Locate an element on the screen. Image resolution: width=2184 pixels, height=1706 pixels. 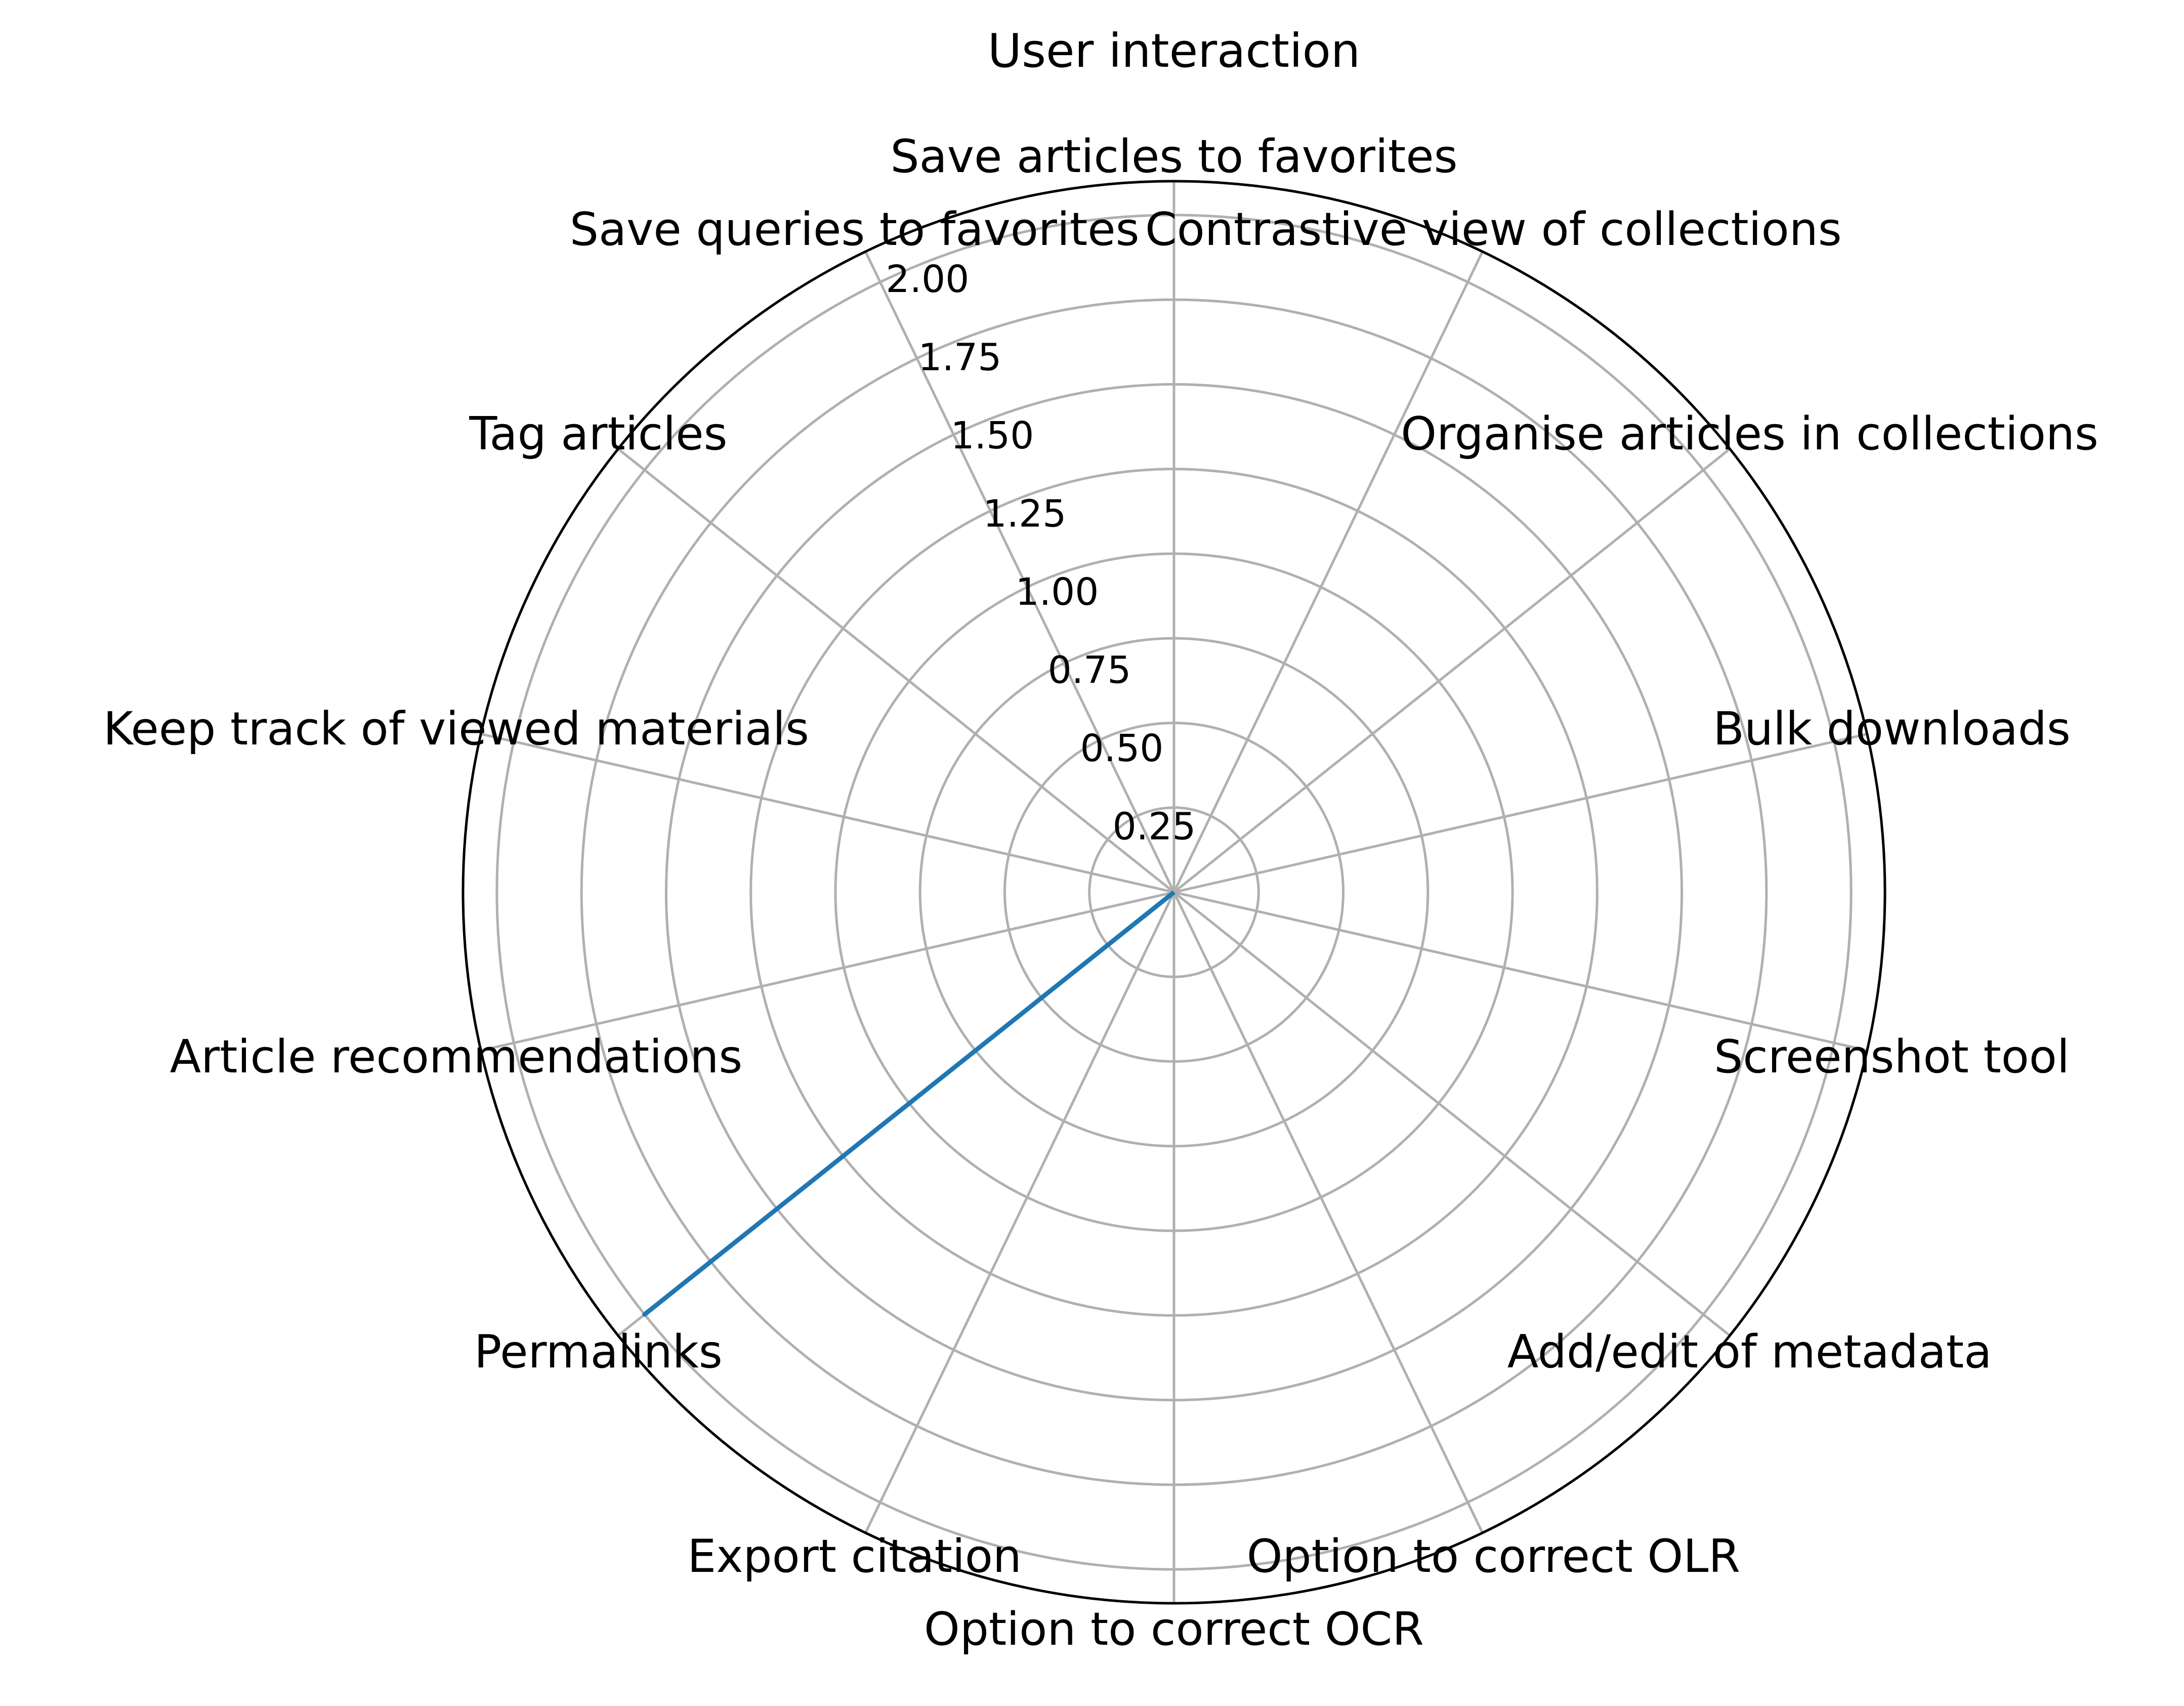
r-tick-label: 1.00 is located at coordinates (1057, 592).